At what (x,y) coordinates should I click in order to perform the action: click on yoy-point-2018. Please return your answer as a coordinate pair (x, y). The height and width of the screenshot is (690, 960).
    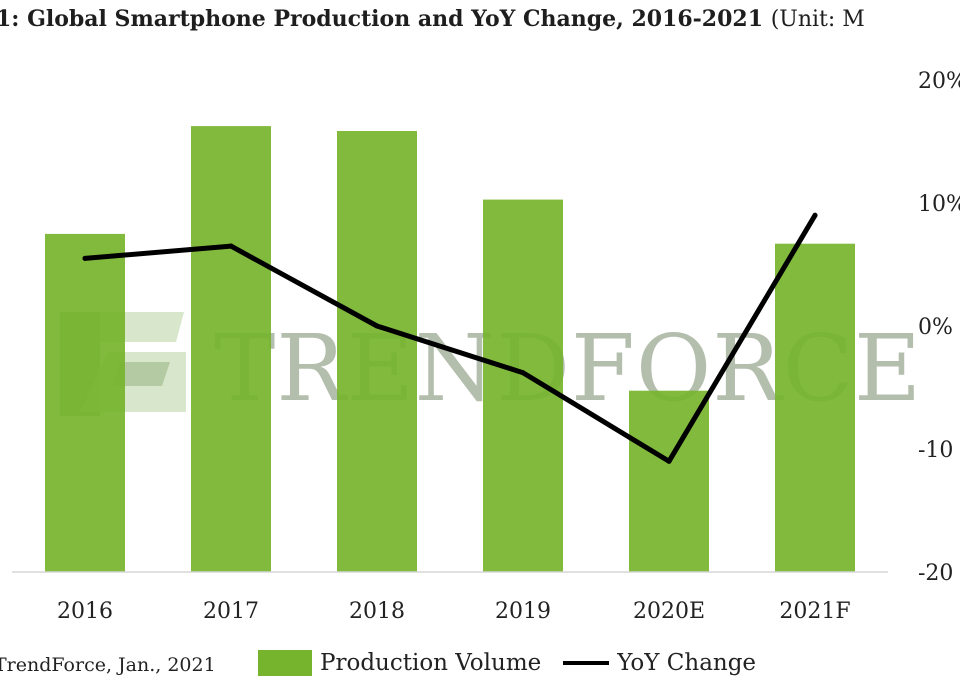
    Looking at the image, I should click on (377, 326).